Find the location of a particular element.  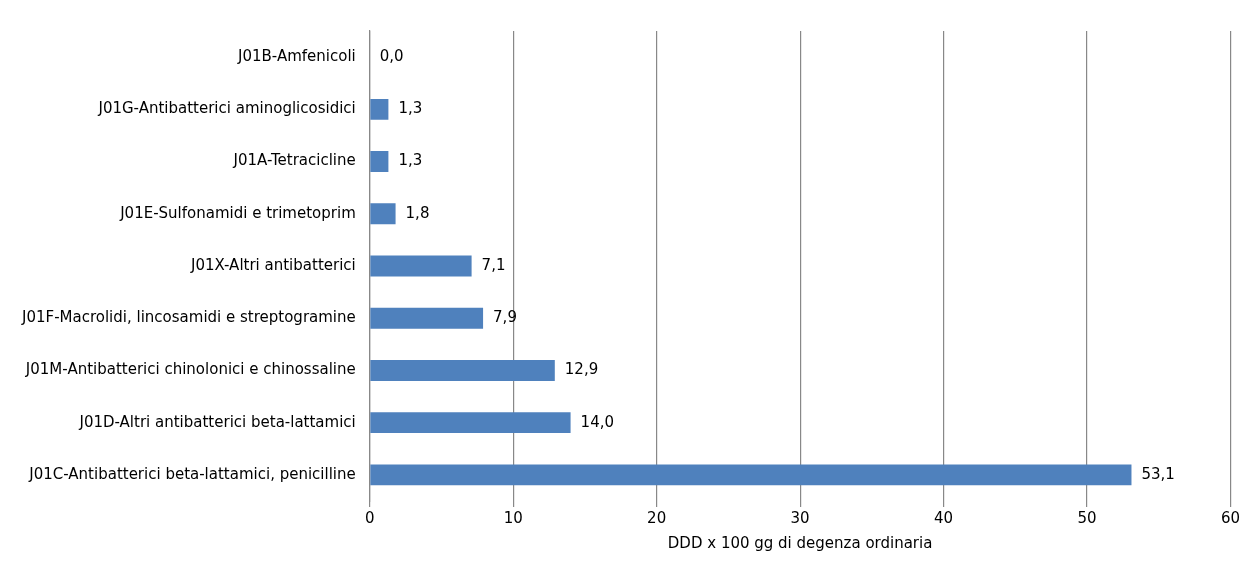

x-tick-label: 50 is located at coordinates (1087, 517).